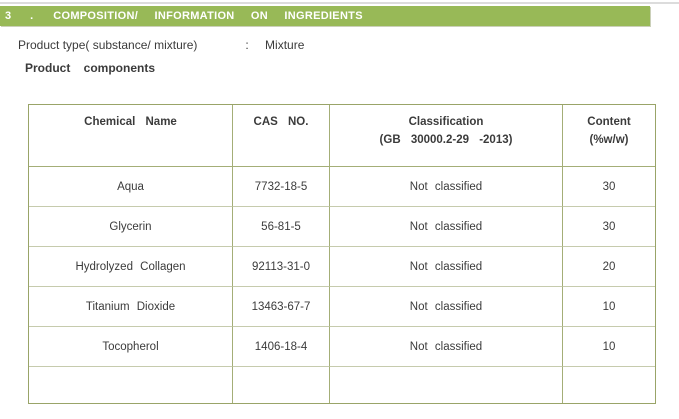 The height and width of the screenshot is (419, 679). Describe the element at coordinates (609, 139) in the screenshot. I see `column-header-content-line2: (%w/w)` at that location.